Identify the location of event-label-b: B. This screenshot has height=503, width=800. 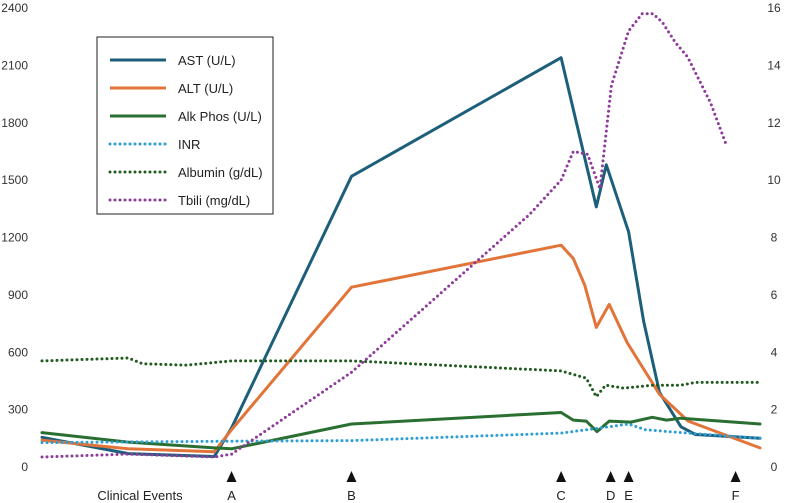
(351, 495).